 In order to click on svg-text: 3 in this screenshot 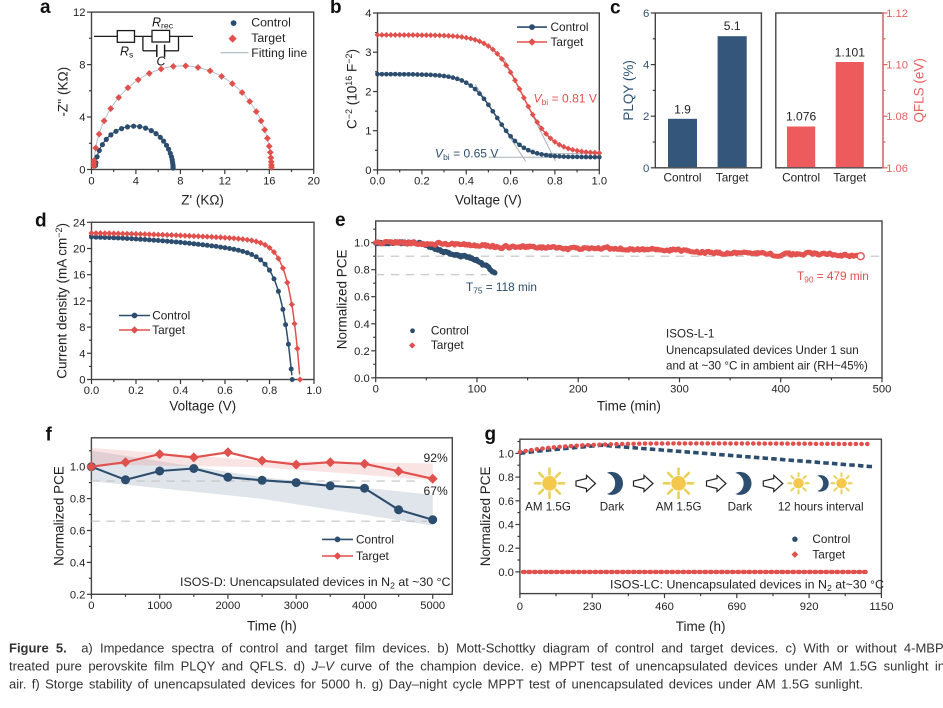, I will do `click(368, 53)`.